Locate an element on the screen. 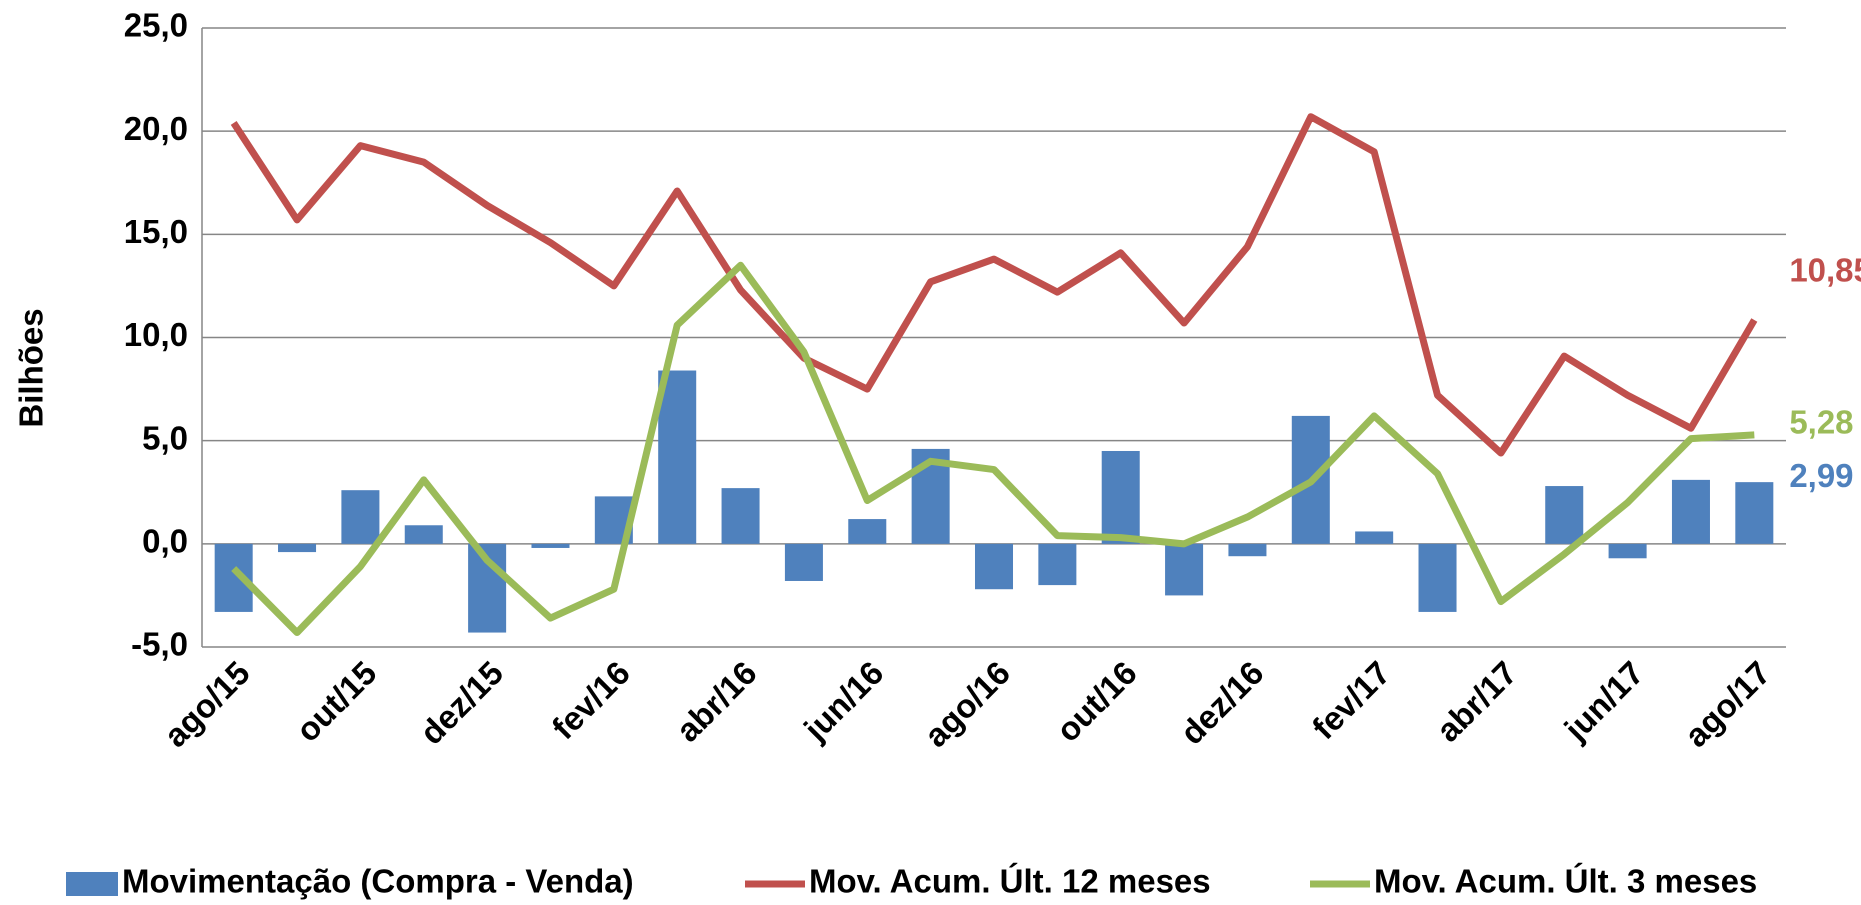  y-tick-label: 10,0 is located at coordinates (156, 334).